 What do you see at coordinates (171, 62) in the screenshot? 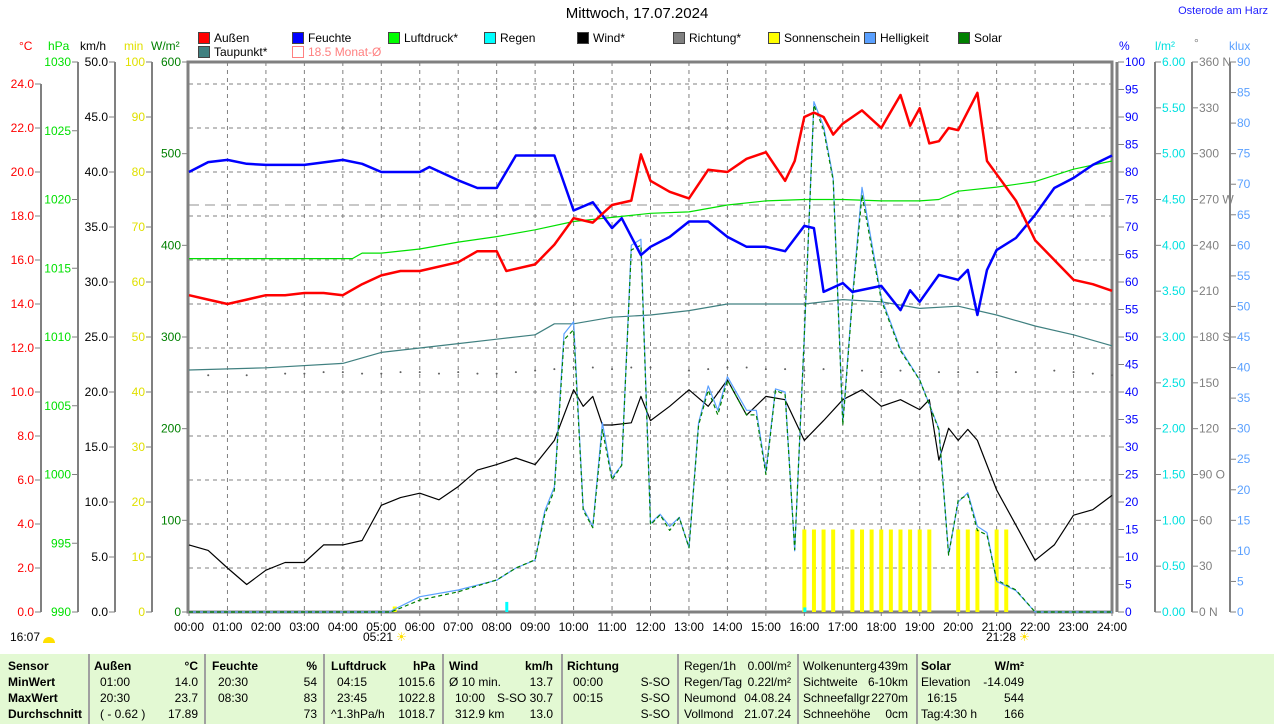
I see `axis-label-wm2: 600` at bounding box center [171, 62].